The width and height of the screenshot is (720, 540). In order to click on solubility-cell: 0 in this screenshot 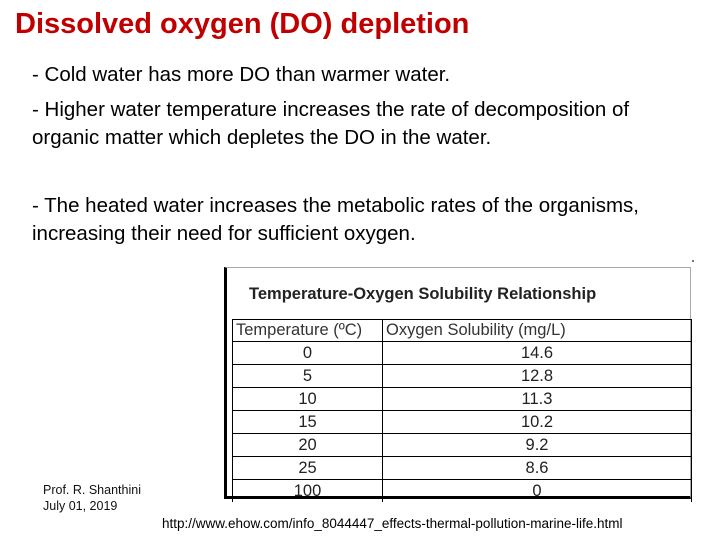, I will do `click(537, 490)`.